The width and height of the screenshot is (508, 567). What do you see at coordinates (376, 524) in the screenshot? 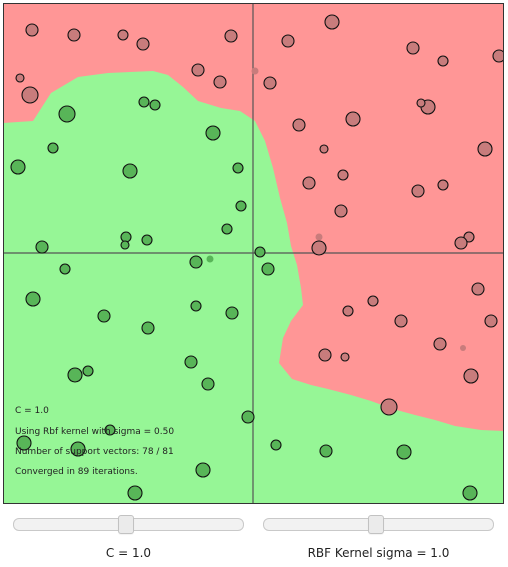
I see `sigma-slider-thumb` at bounding box center [376, 524].